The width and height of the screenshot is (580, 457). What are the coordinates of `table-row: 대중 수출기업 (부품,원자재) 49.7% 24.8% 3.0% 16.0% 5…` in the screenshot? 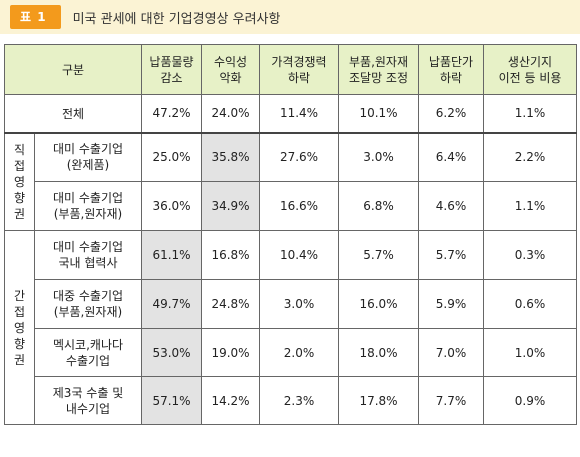 It's located at (291, 304).